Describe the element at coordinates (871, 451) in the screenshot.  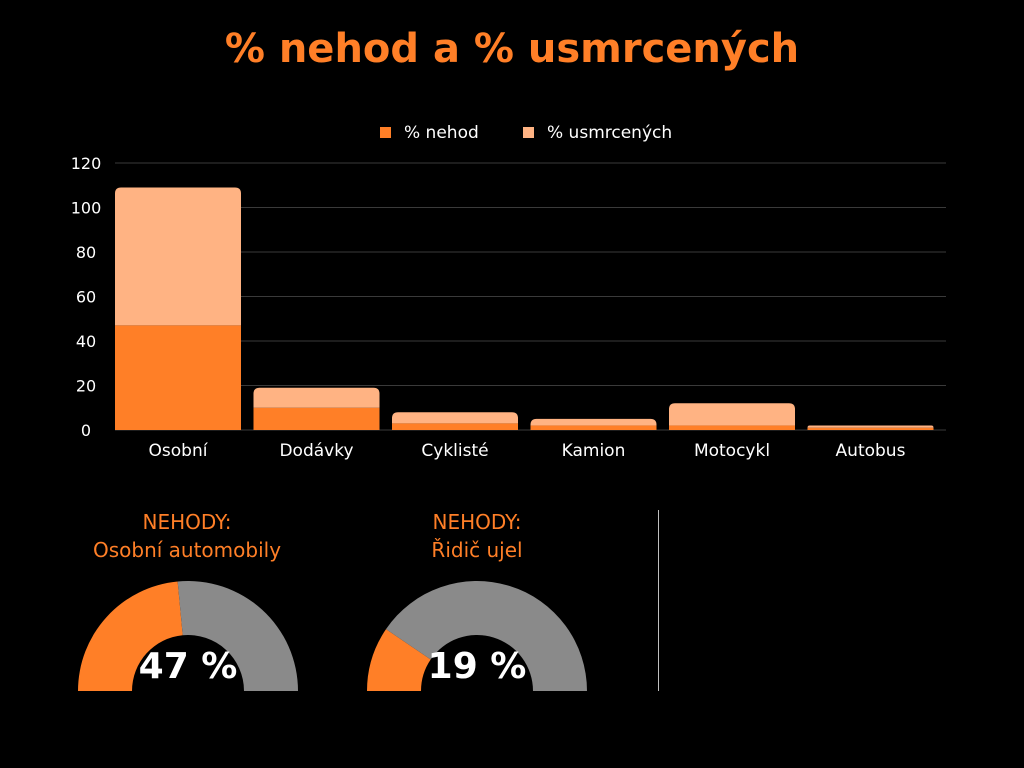
I see `x-tick-label: Autobus` at that location.